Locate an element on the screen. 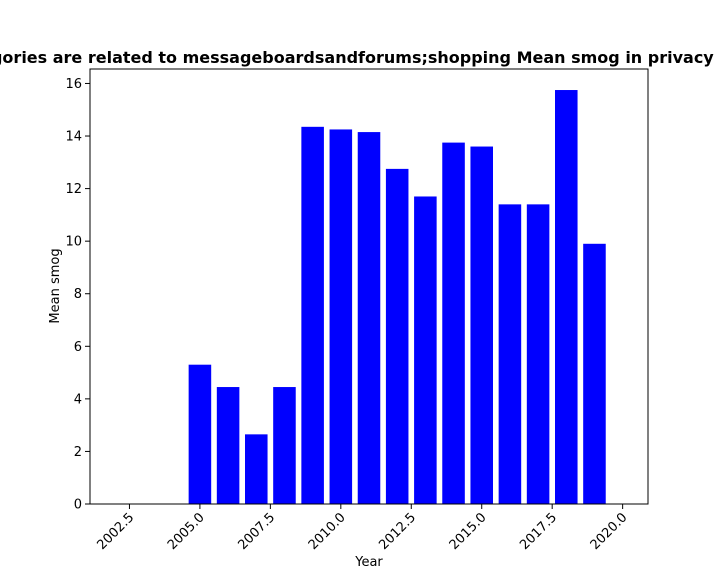 The image size is (720, 576). bar-2005 is located at coordinates (200, 434).